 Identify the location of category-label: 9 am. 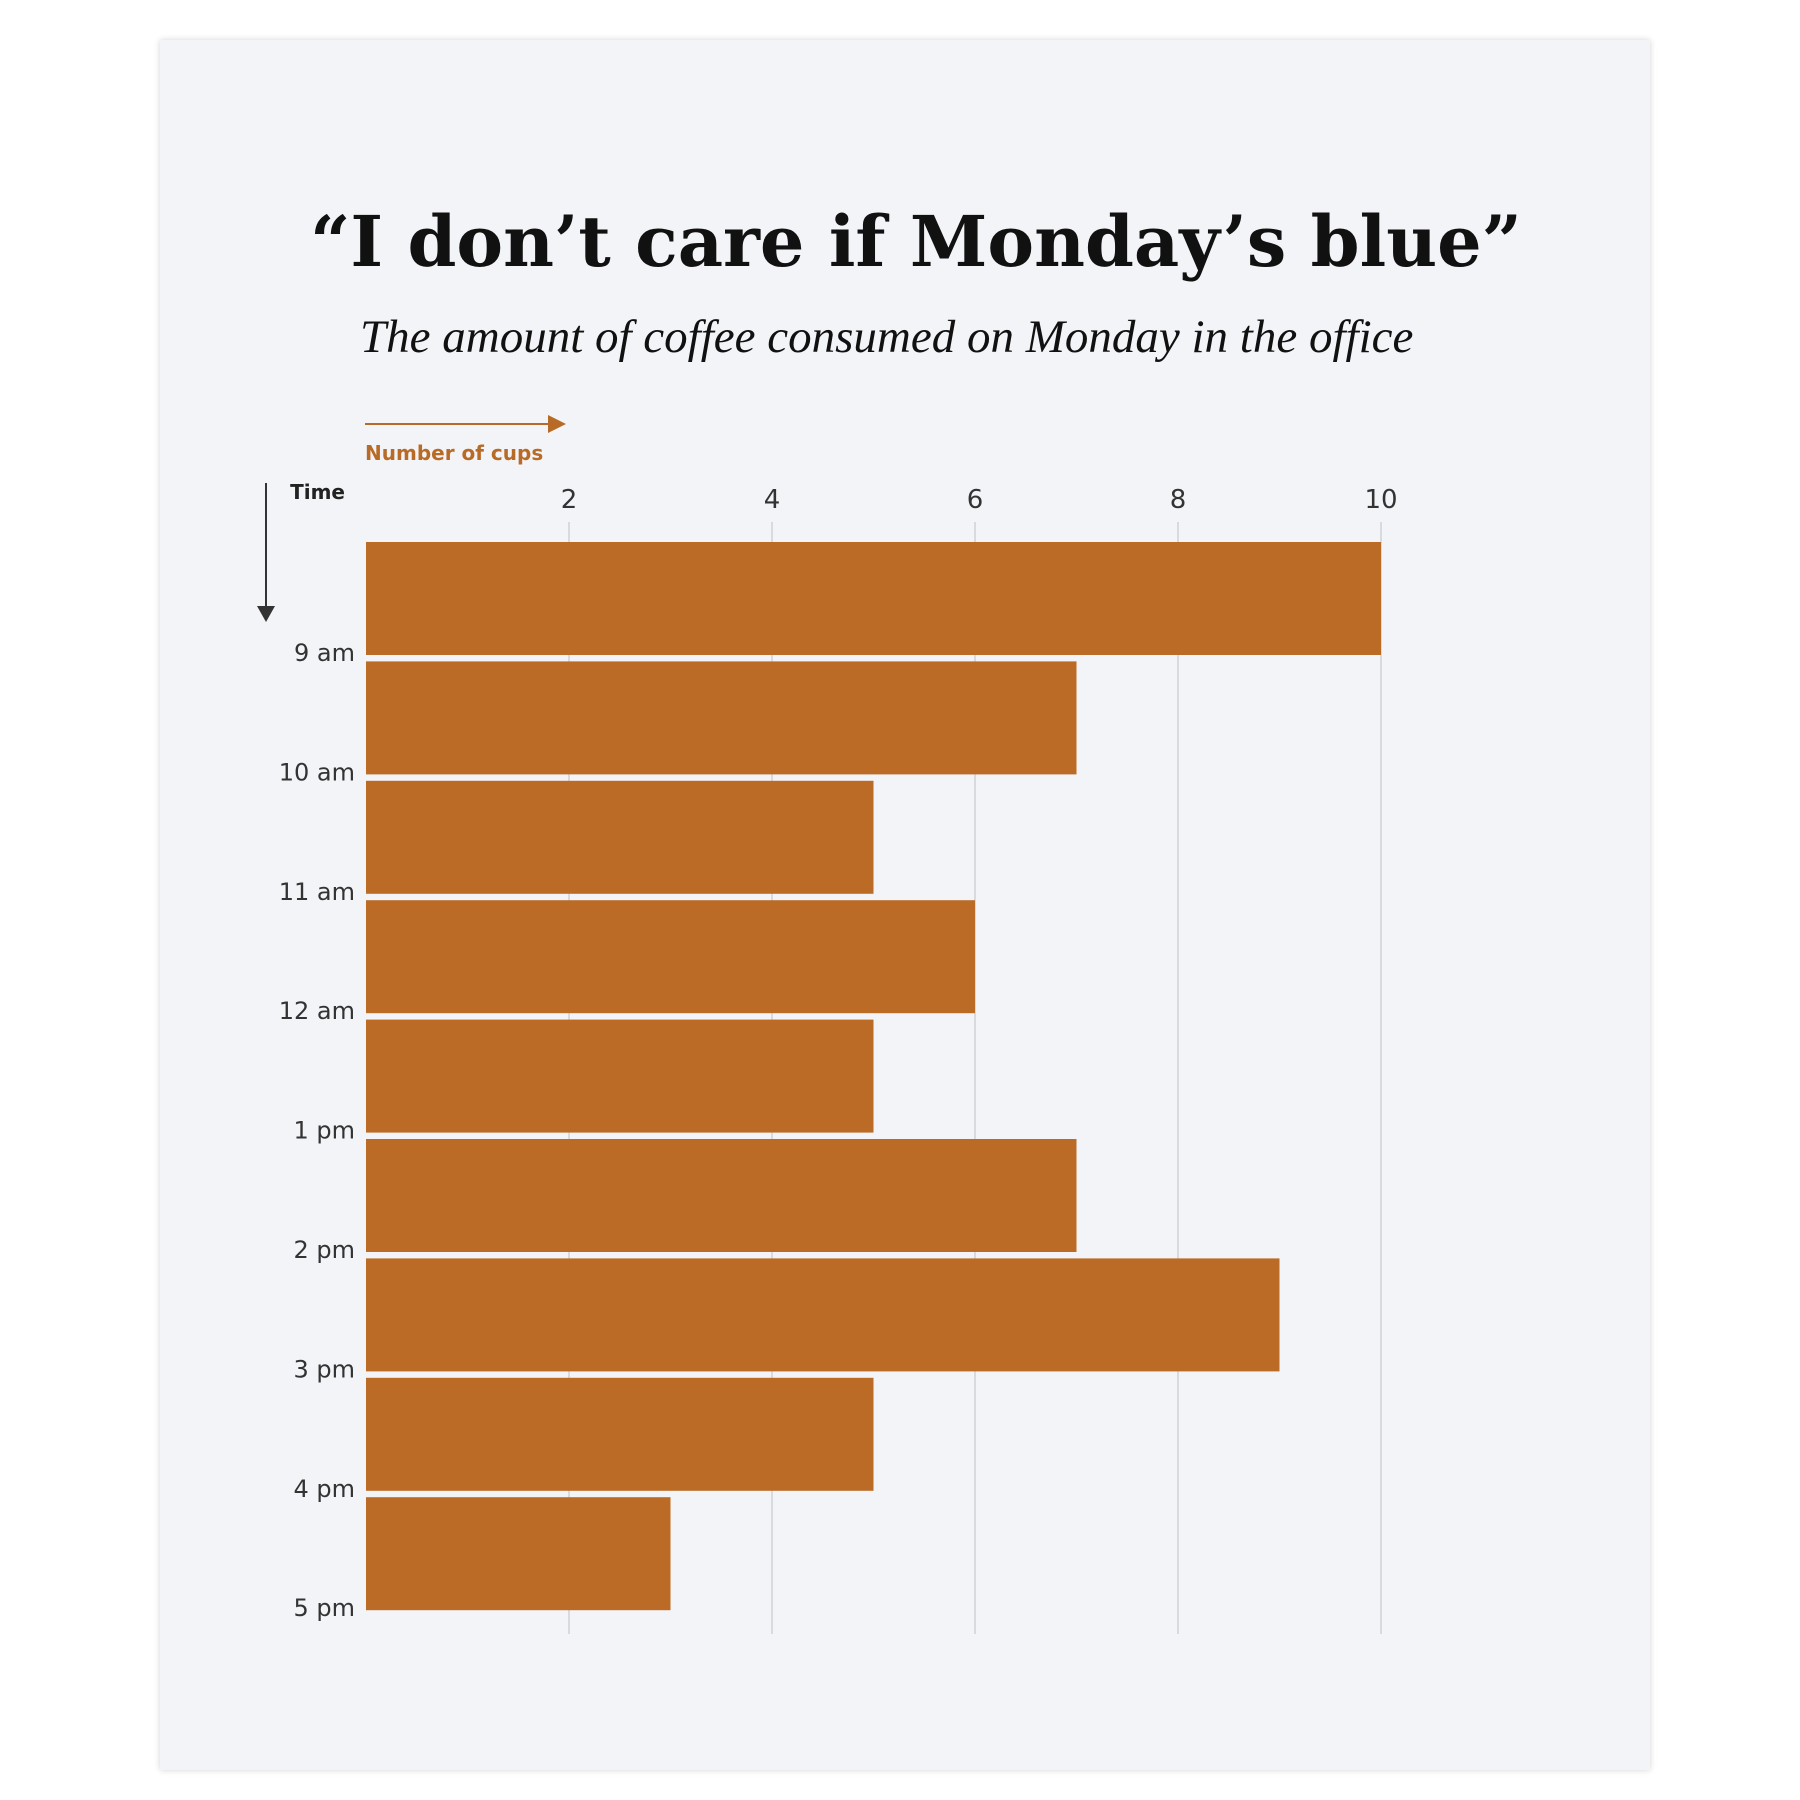
(324, 653).